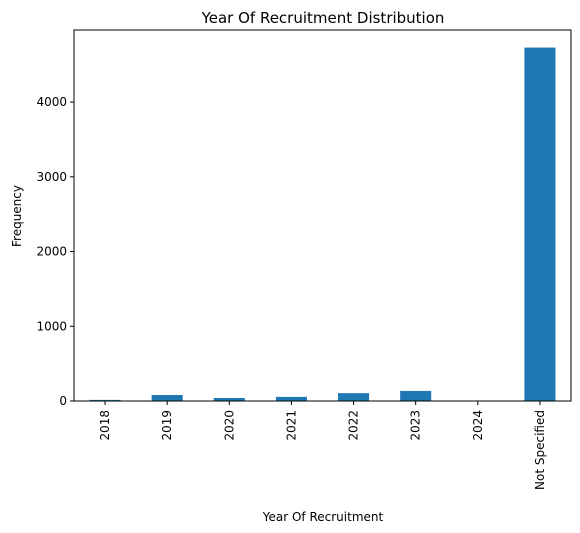 The image size is (580, 533). What do you see at coordinates (416, 395) in the screenshot?
I see `bar-2023` at bounding box center [416, 395].